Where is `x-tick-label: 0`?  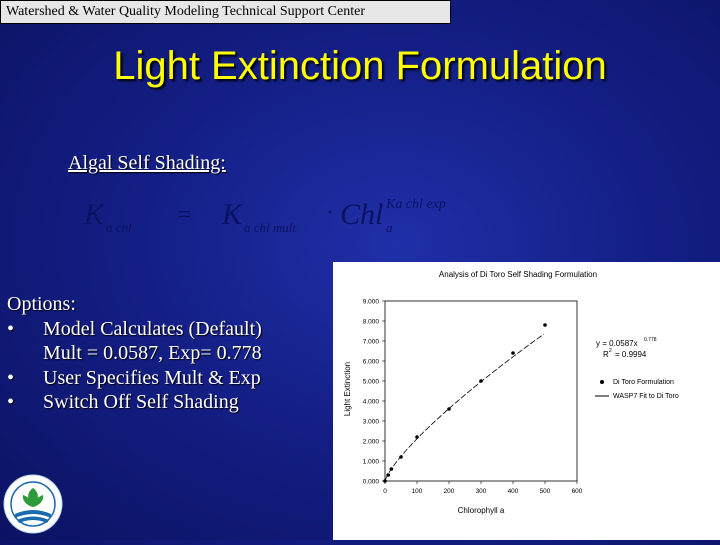 x-tick-label: 0 is located at coordinates (385, 491).